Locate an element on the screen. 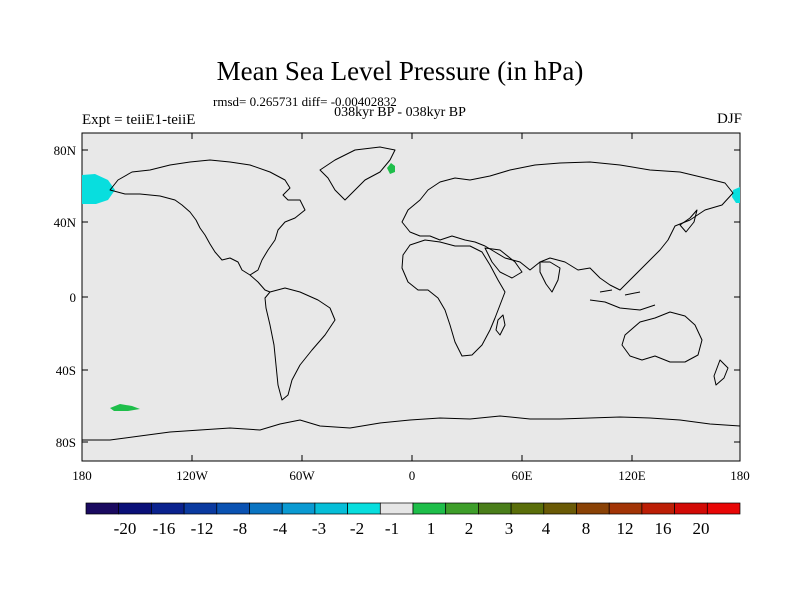 This screenshot has height=600, width=800. coast-japan is located at coordinates (688, 221).